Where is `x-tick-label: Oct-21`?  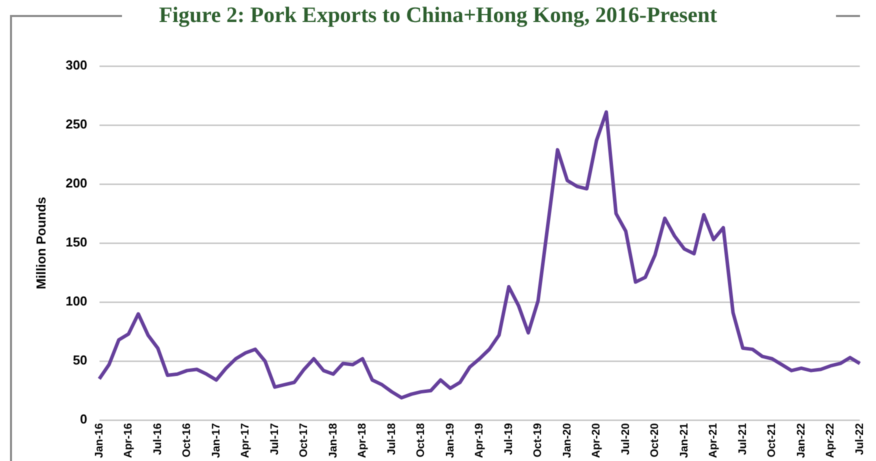
x-tick-label: Oct-21 is located at coordinates (772, 440).